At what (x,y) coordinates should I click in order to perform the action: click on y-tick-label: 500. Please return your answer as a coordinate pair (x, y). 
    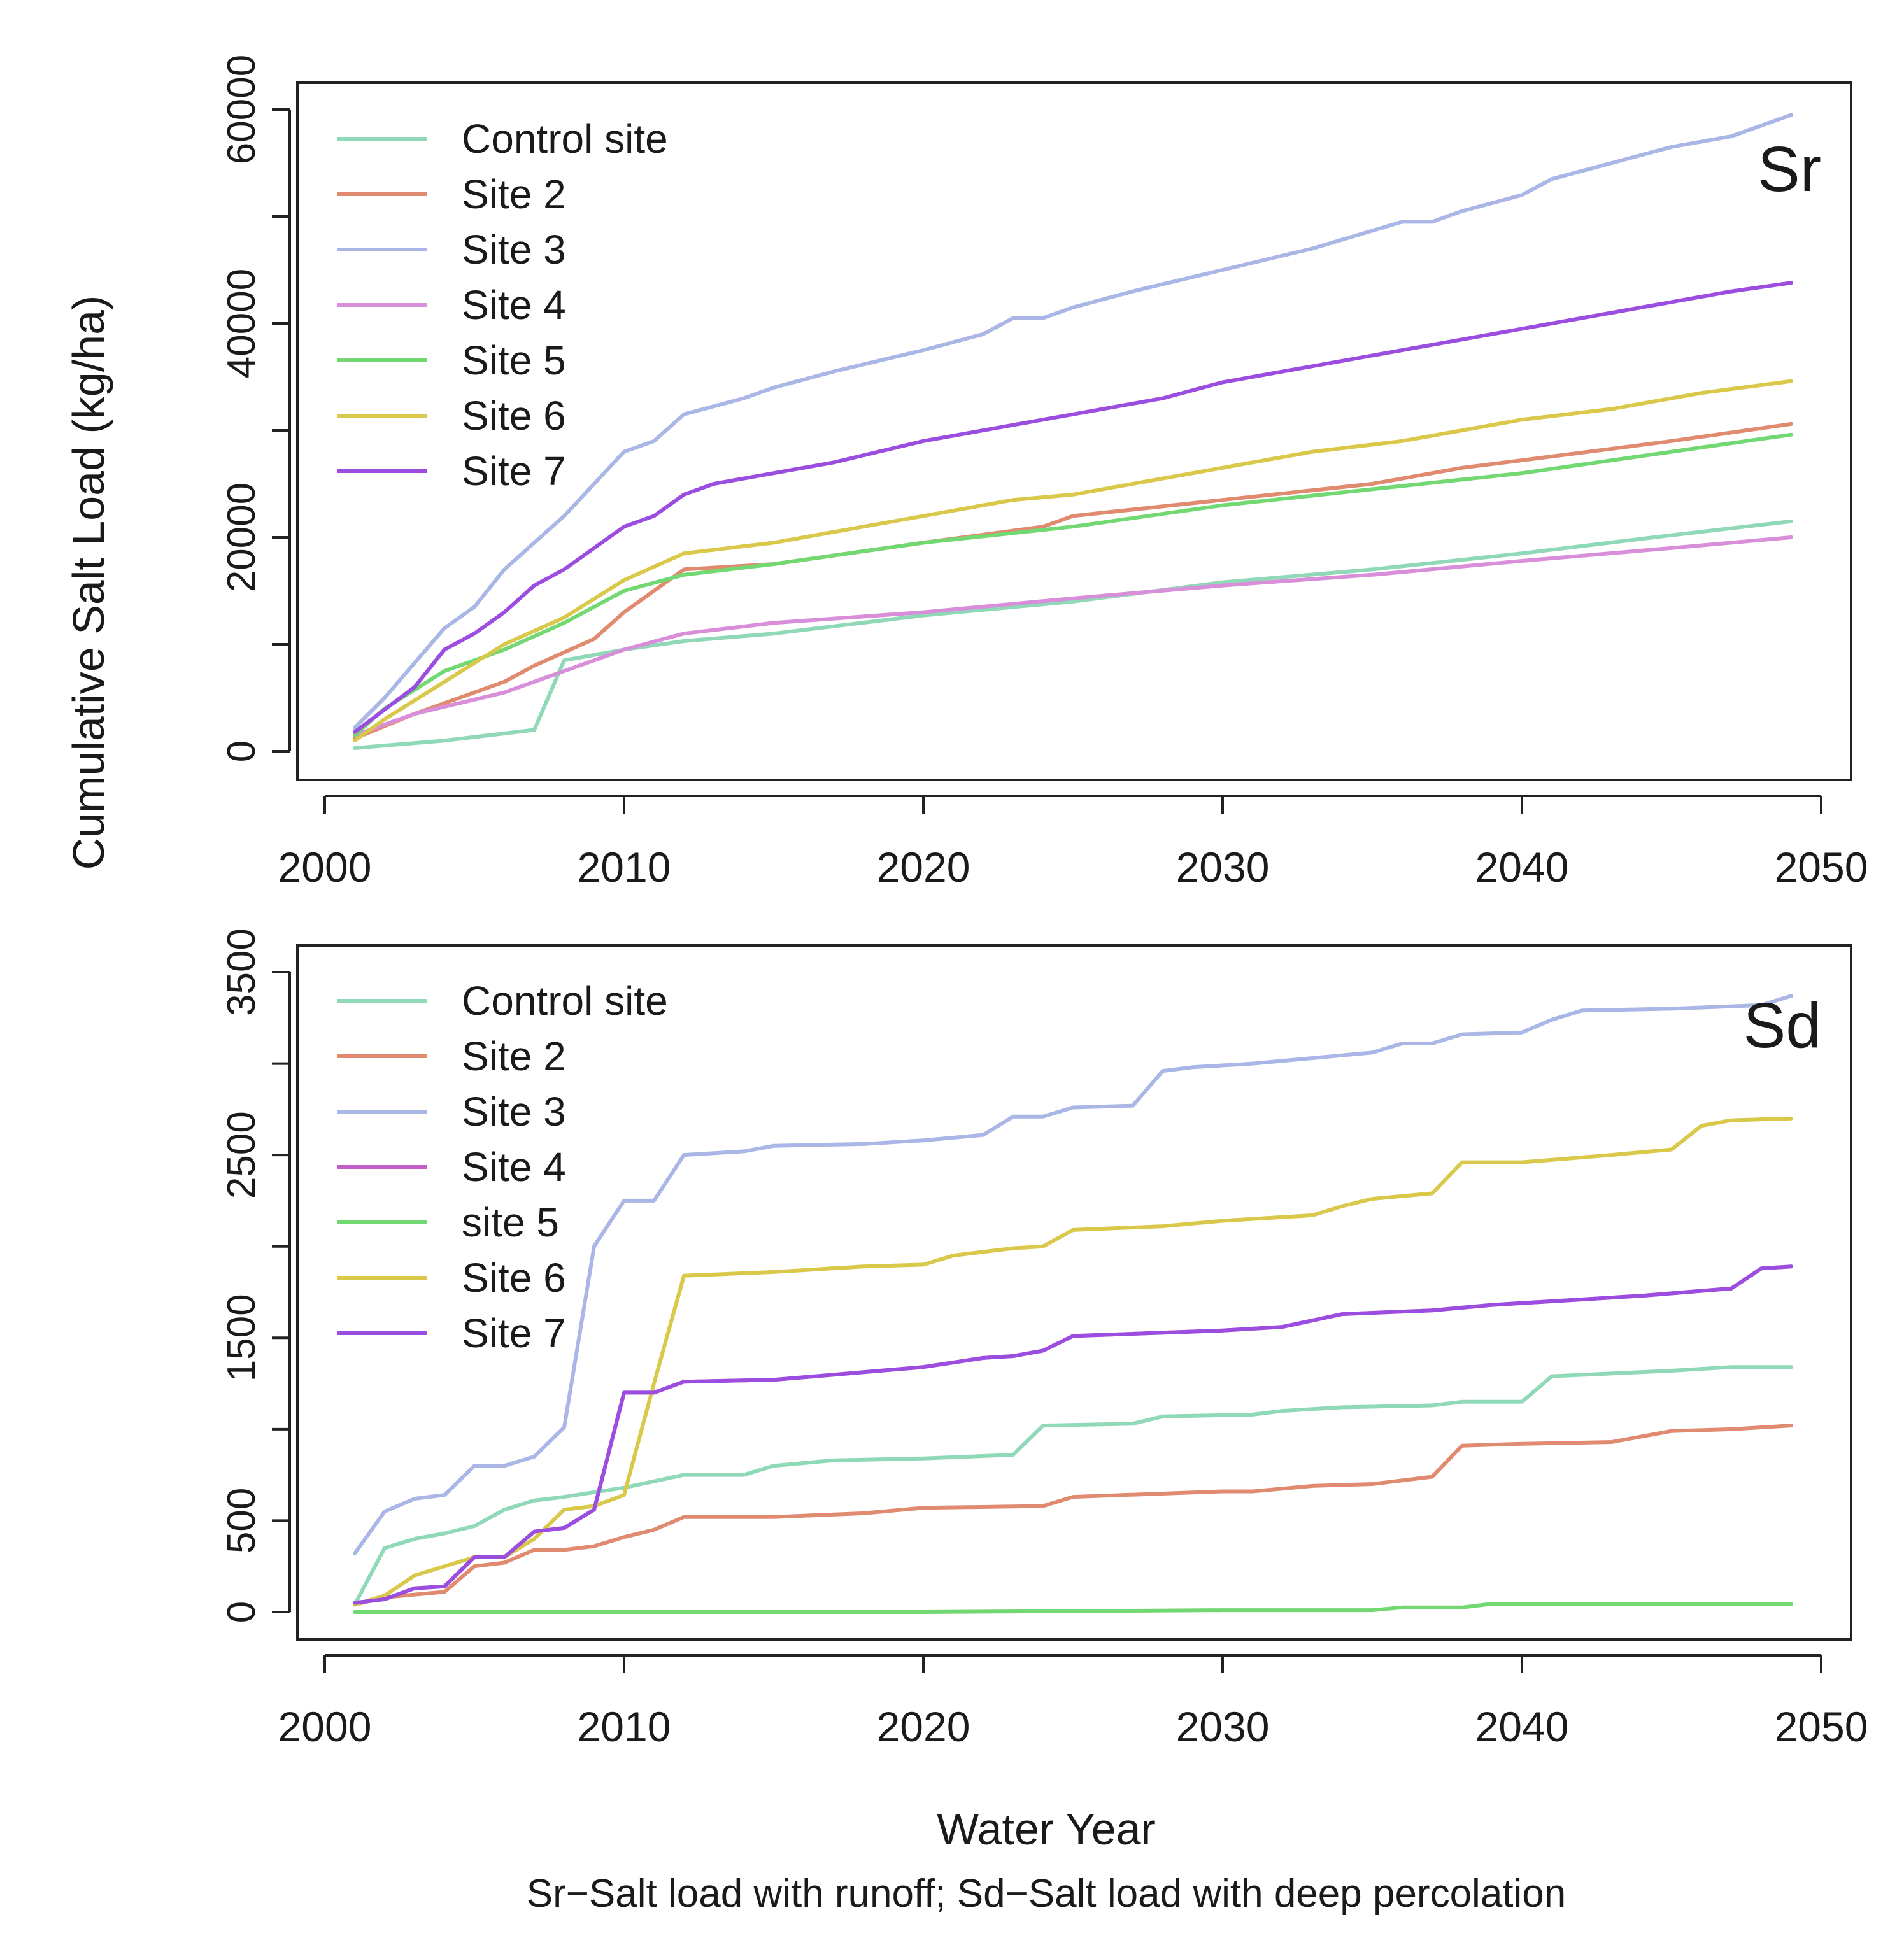
    Looking at the image, I should click on (242, 1520).